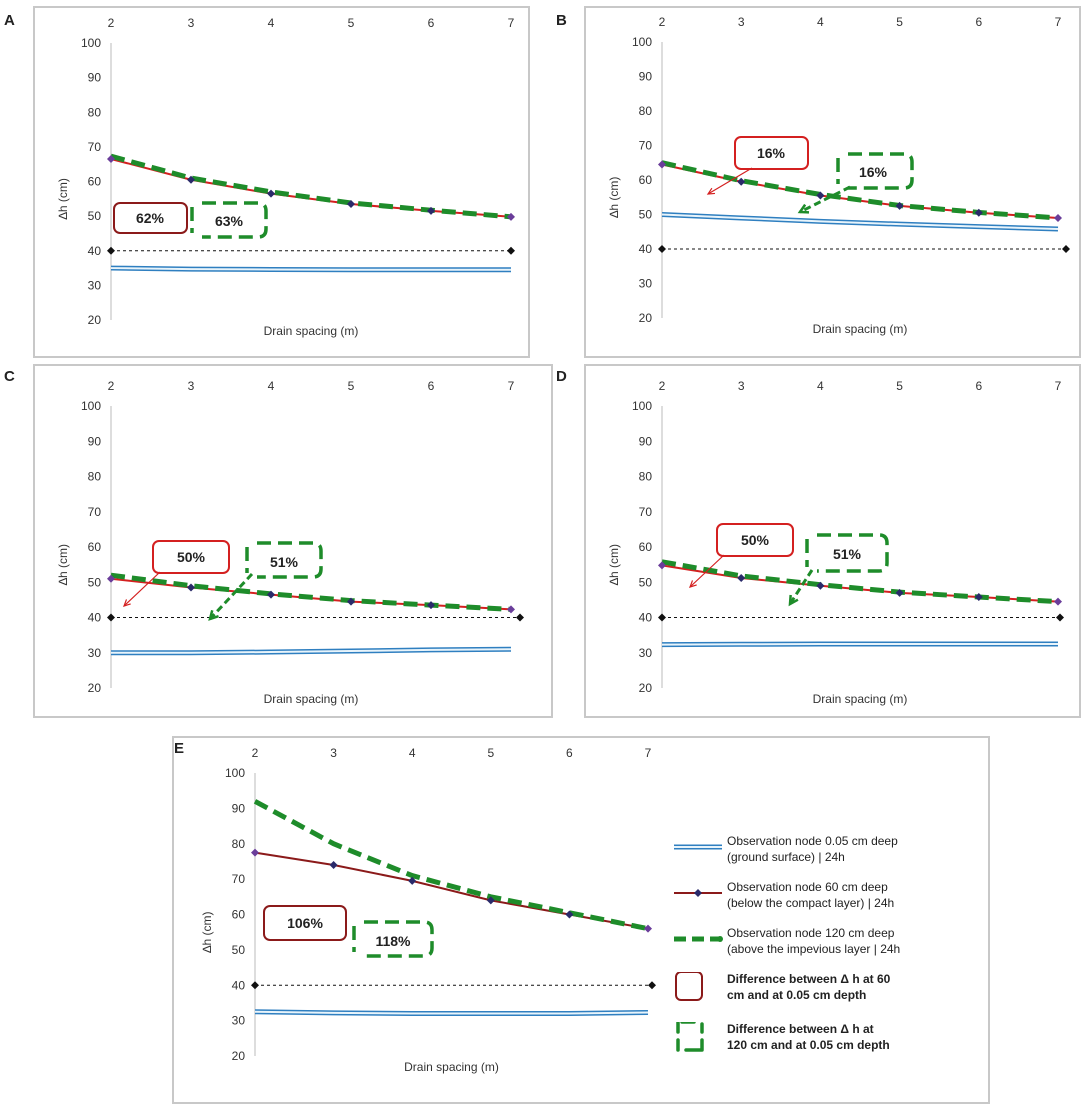 This screenshot has height=1106, width=1084. Describe the element at coordinates (95, 618) in the screenshot. I see `panel-c-y-tick-label: 40` at that location.